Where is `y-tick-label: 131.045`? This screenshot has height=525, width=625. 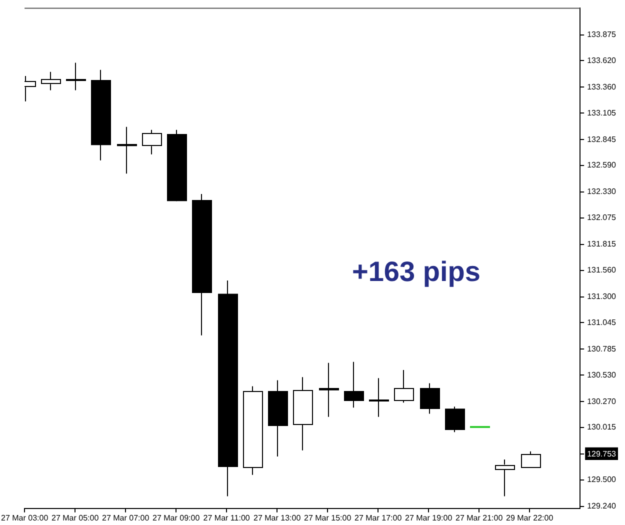 y-tick-label: 131.045 is located at coordinates (602, 322).